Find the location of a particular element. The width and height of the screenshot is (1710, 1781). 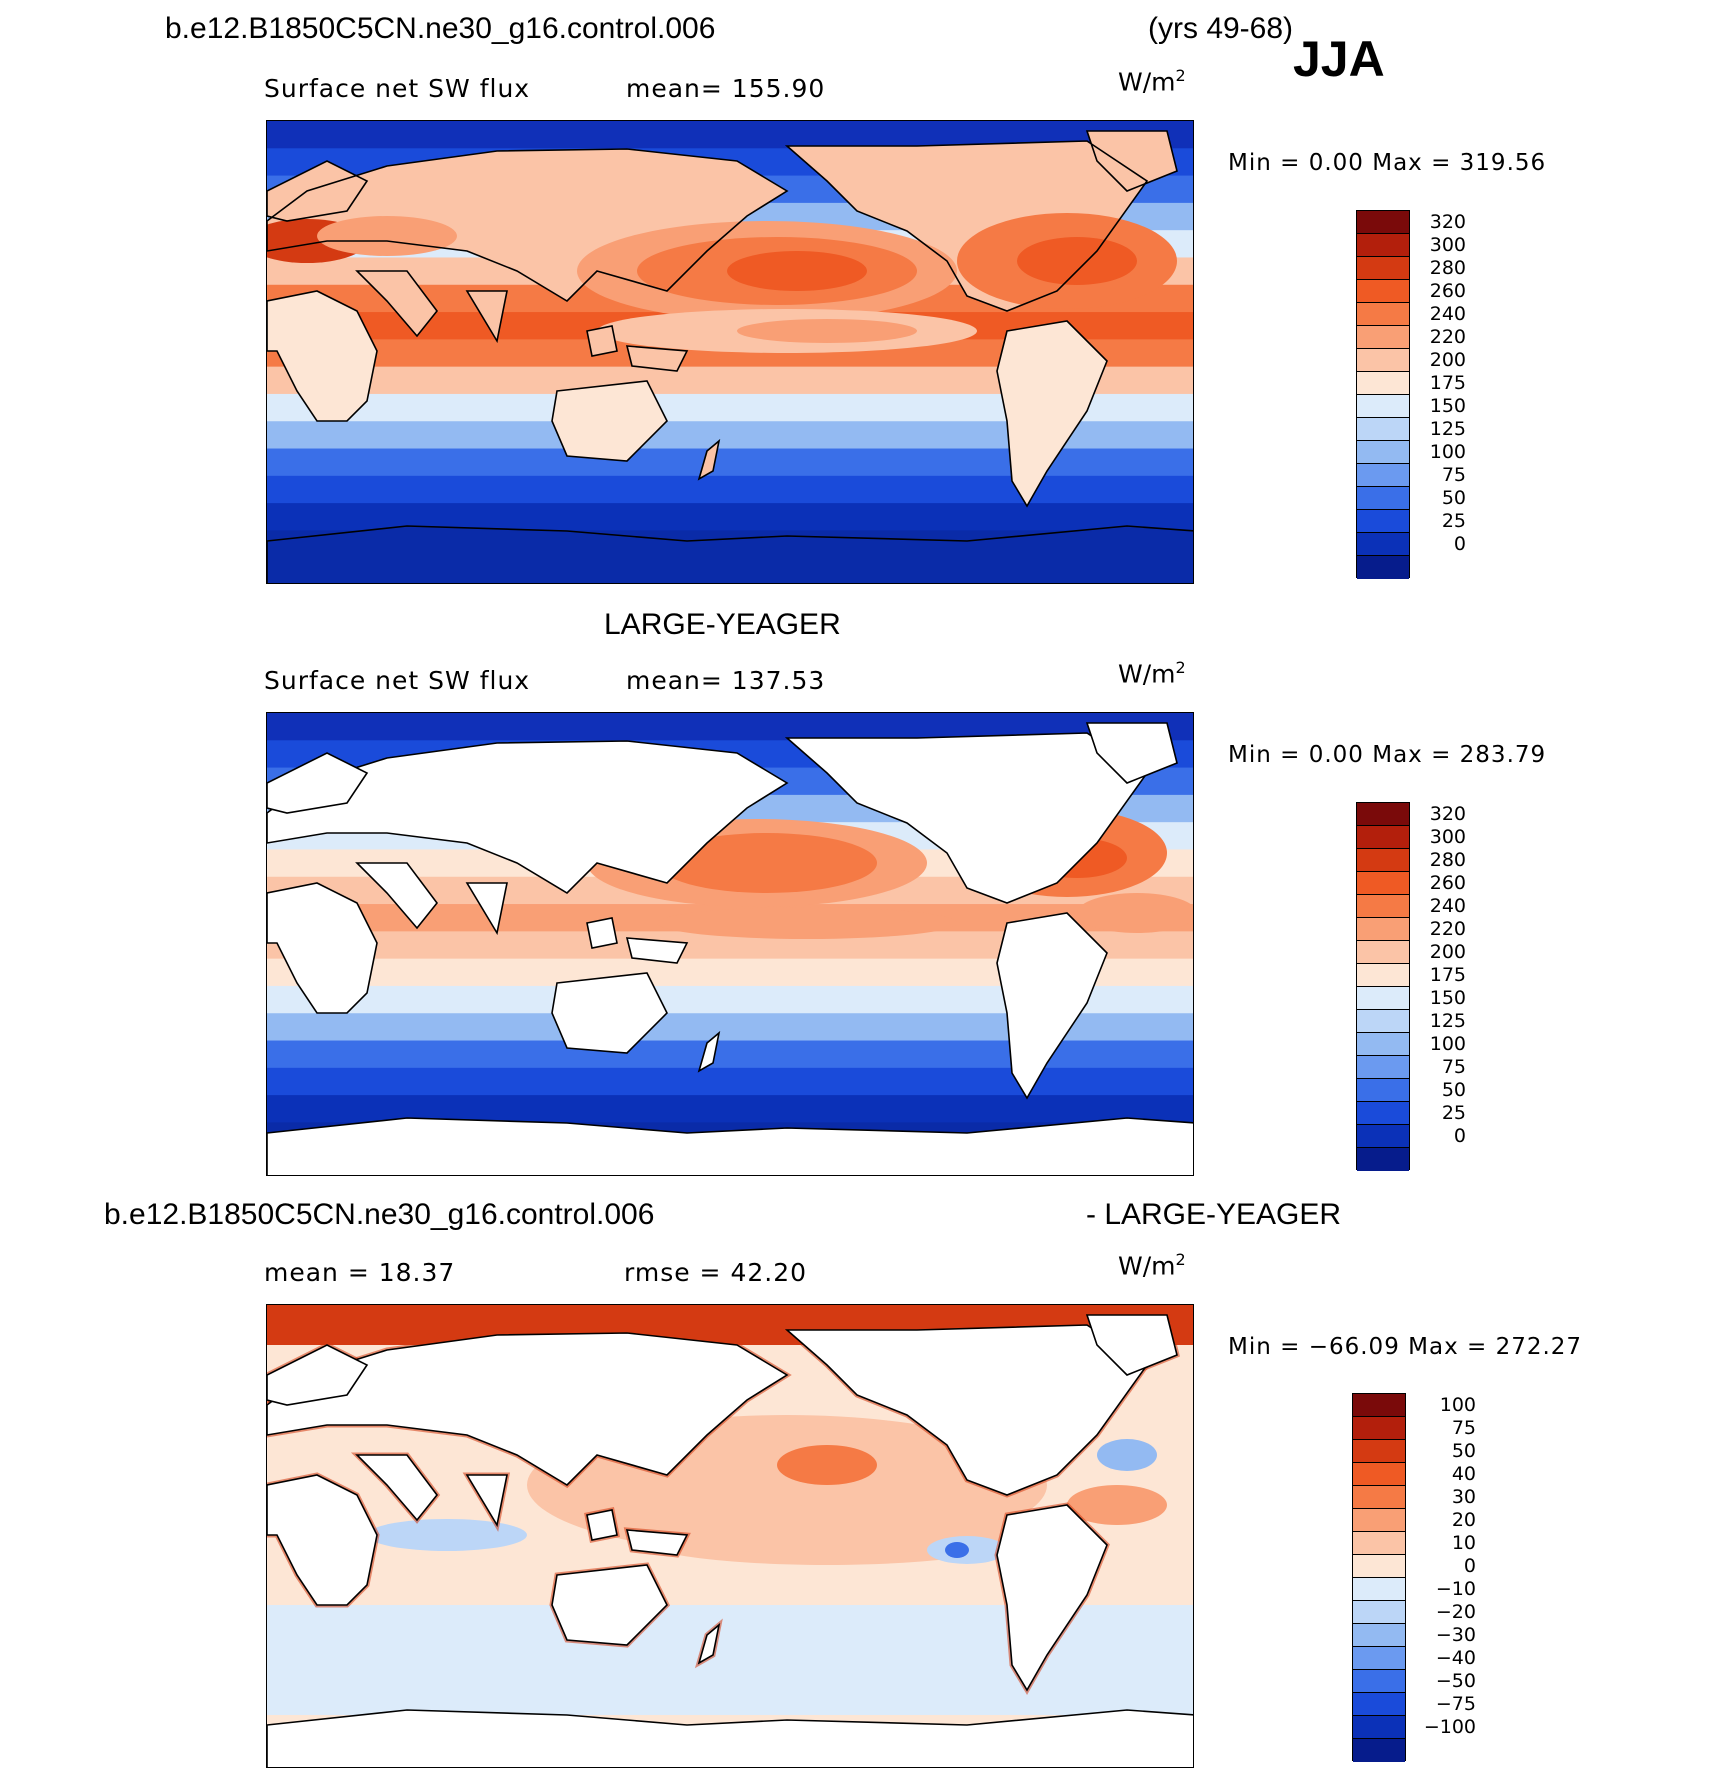

colorbar-tick-label: 280 is located at coordinates (1447, 267).